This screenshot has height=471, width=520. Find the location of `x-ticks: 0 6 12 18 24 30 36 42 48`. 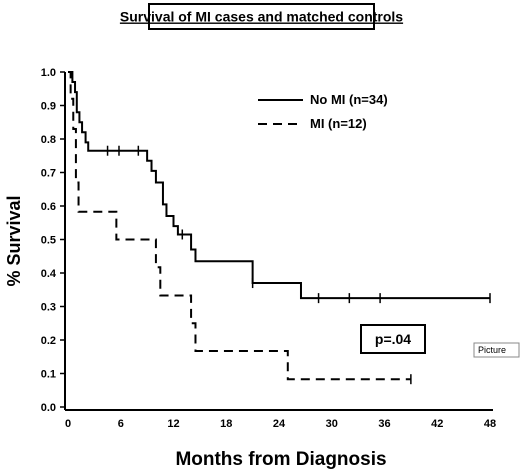

x-ticks: 0 6 12 18 24 30 36 42 48 is located at coordinates (280, 424).